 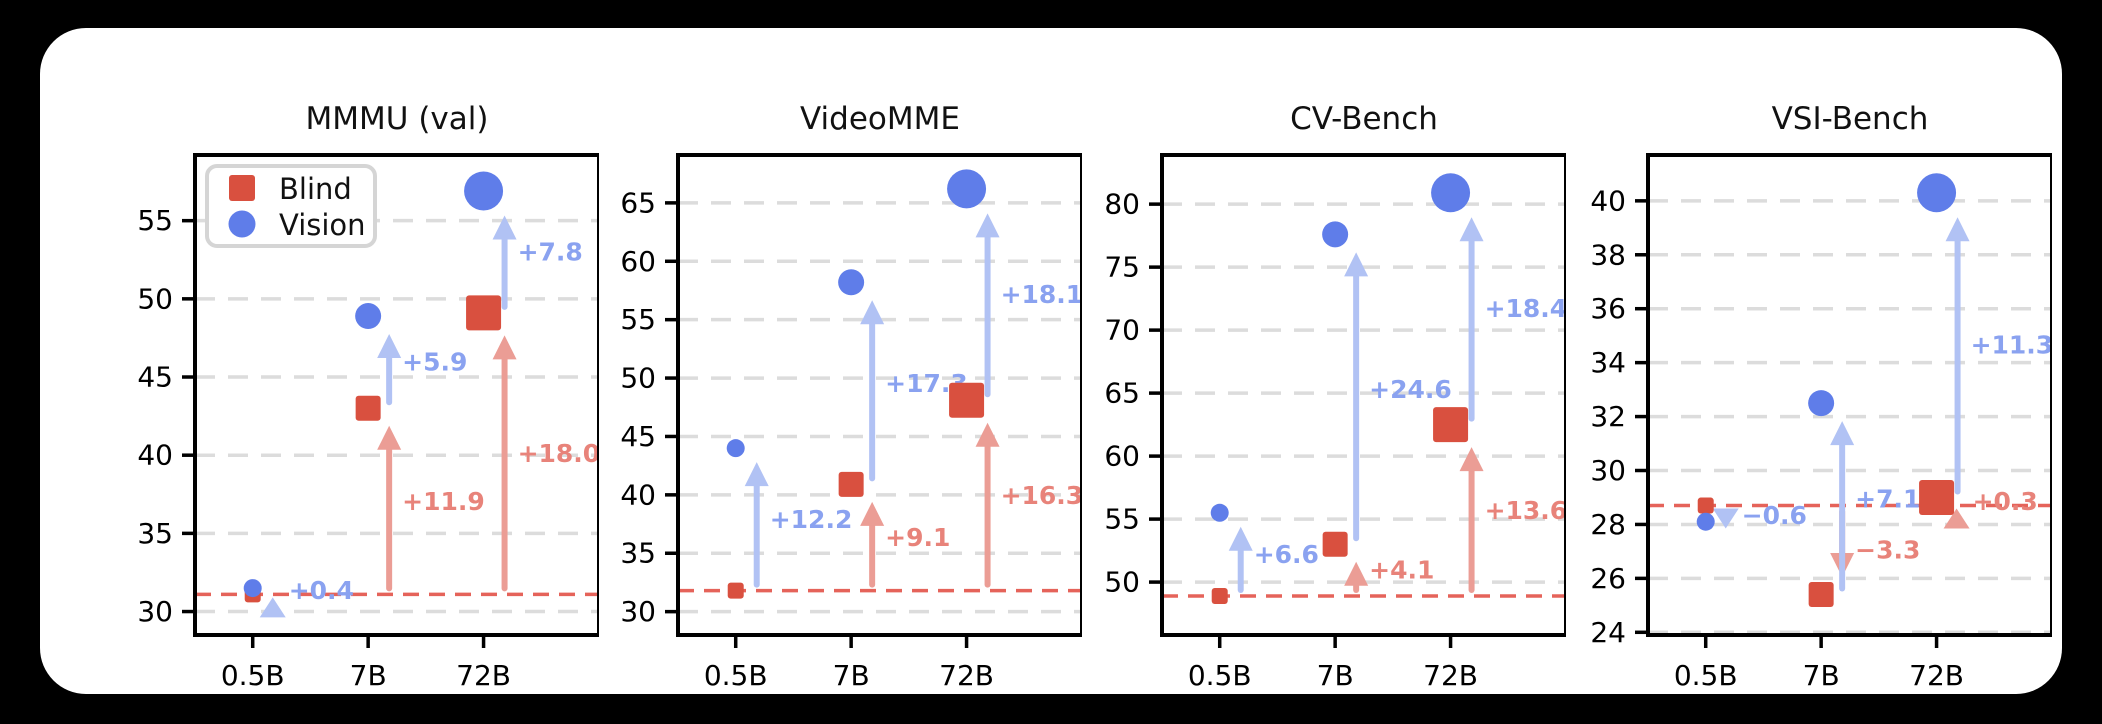 I want to click on vision-gain-72B-delta-label: +11.3, so click(x=2011, y=345).